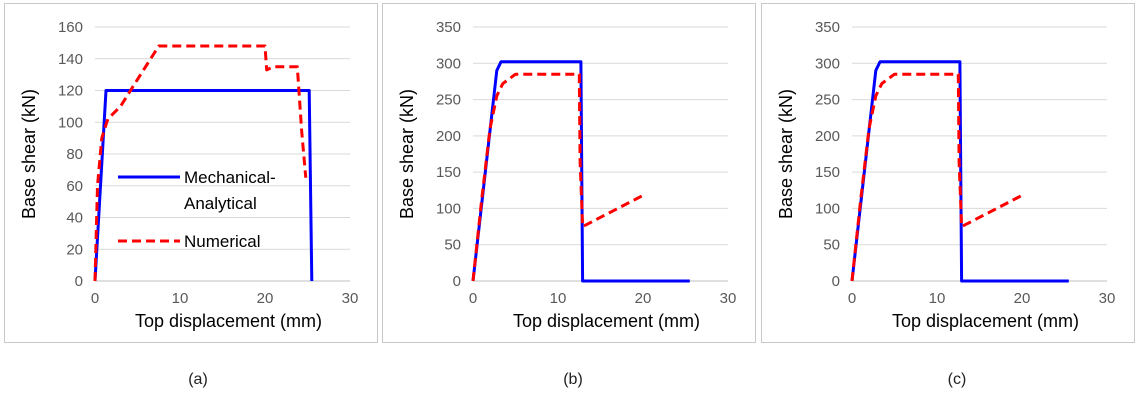  What do you see at coordinates (230, 177) in the screenshot?
I see `legend-label-line-1: Mechanical-` at bounding box center [230, 177].